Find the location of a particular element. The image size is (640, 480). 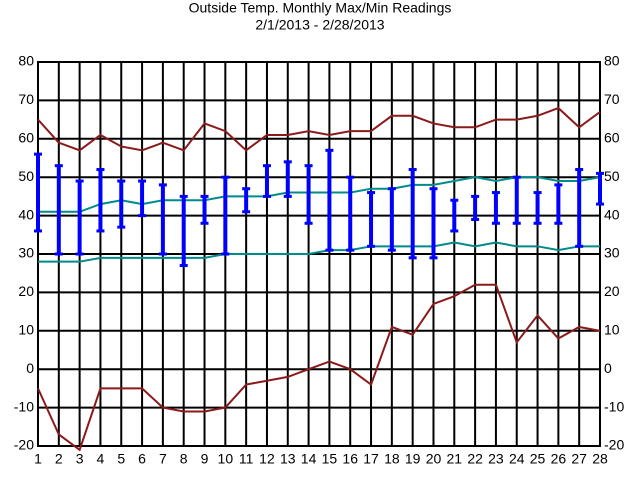

x-tick-label: 21 is located at coordinates (455, 459).